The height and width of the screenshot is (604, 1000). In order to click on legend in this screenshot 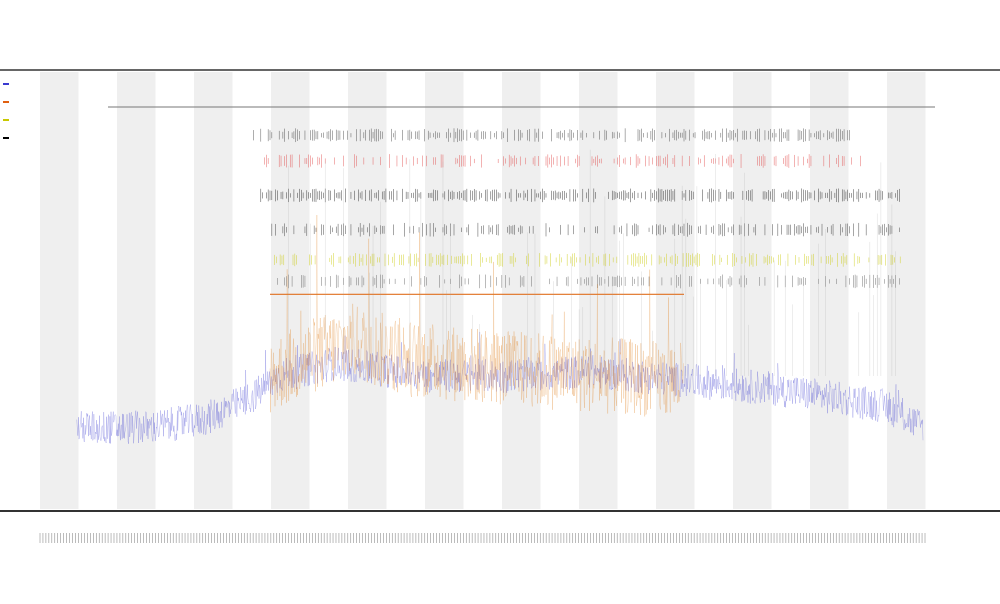, I will do `click(6, 111)`.